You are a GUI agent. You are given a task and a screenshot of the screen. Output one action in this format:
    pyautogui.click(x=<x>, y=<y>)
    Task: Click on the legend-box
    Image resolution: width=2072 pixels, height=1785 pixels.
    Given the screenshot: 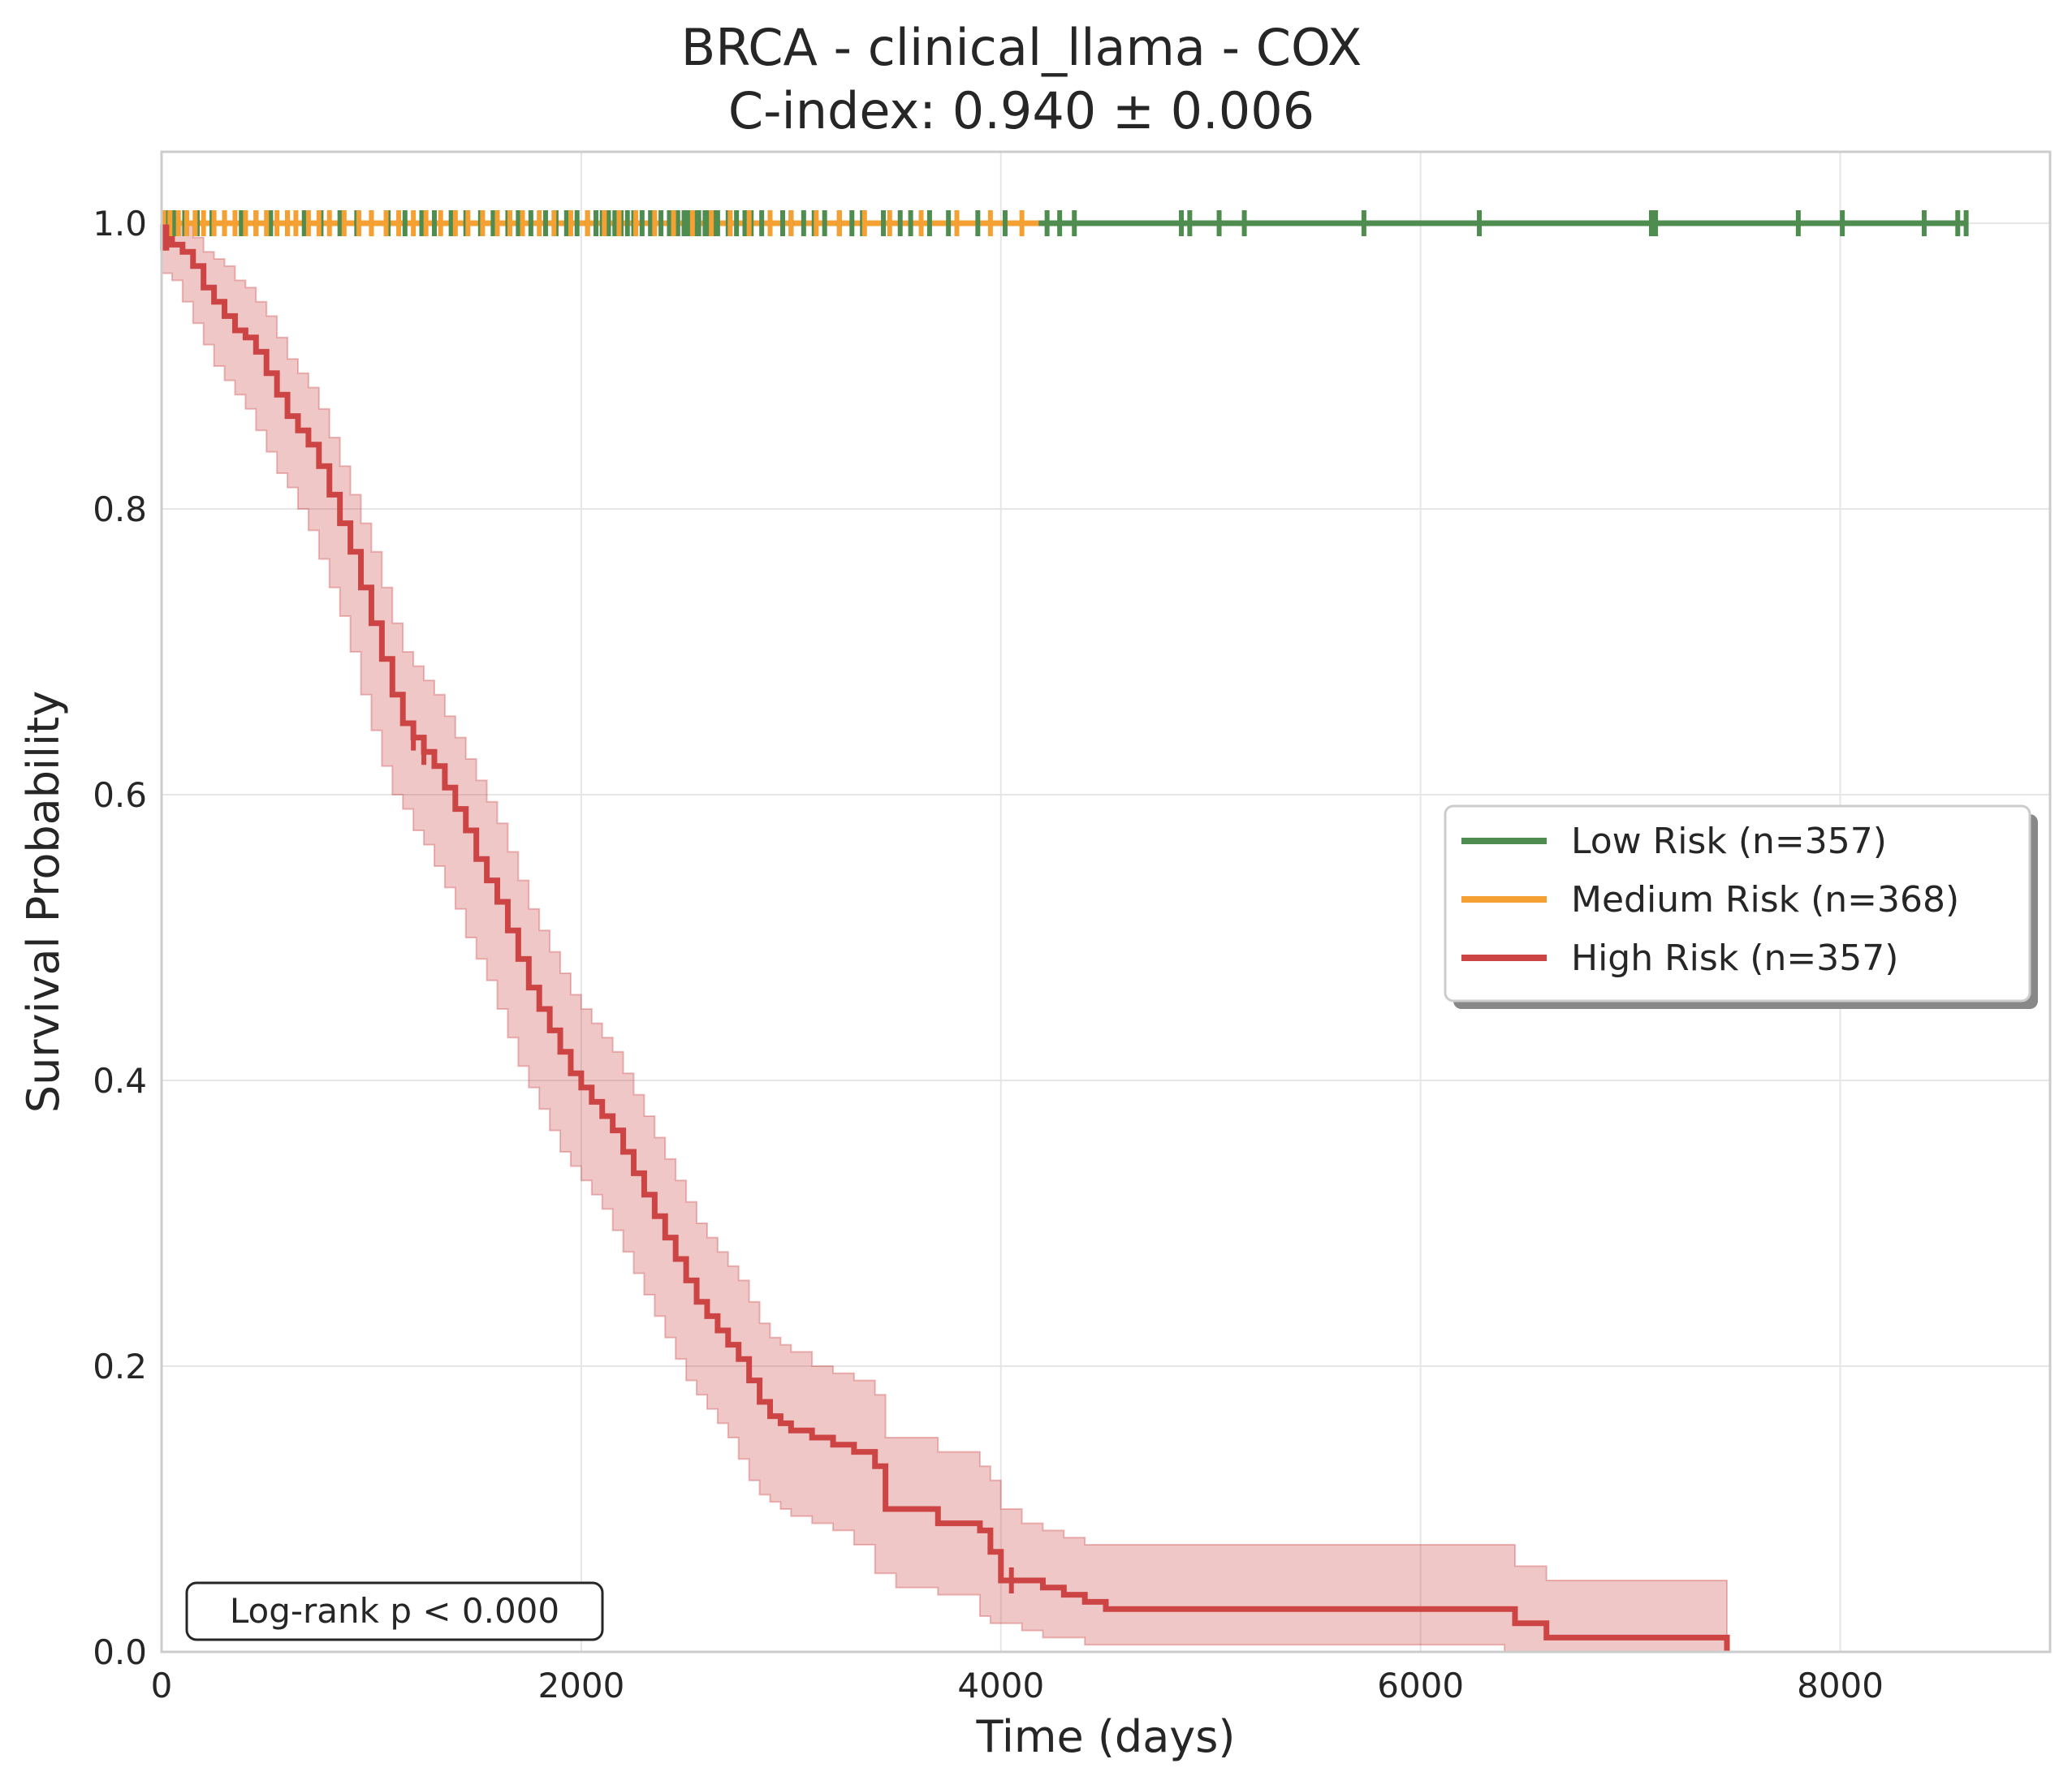 What is the action you would take?
    pyautogui.click(x=1737, y=903)
    